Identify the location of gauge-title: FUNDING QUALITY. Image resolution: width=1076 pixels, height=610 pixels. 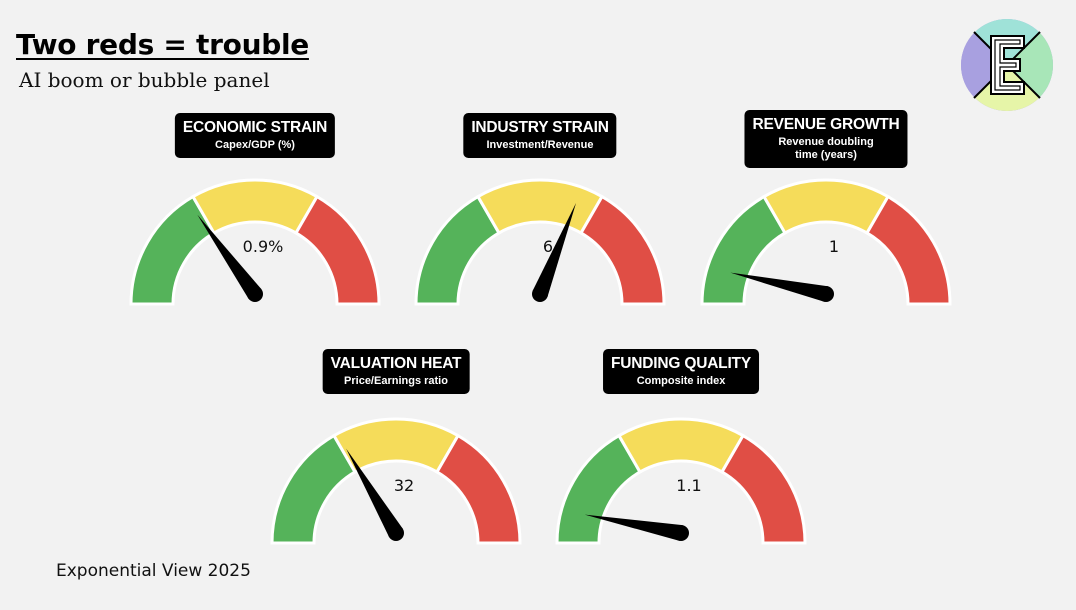
(681, 363).